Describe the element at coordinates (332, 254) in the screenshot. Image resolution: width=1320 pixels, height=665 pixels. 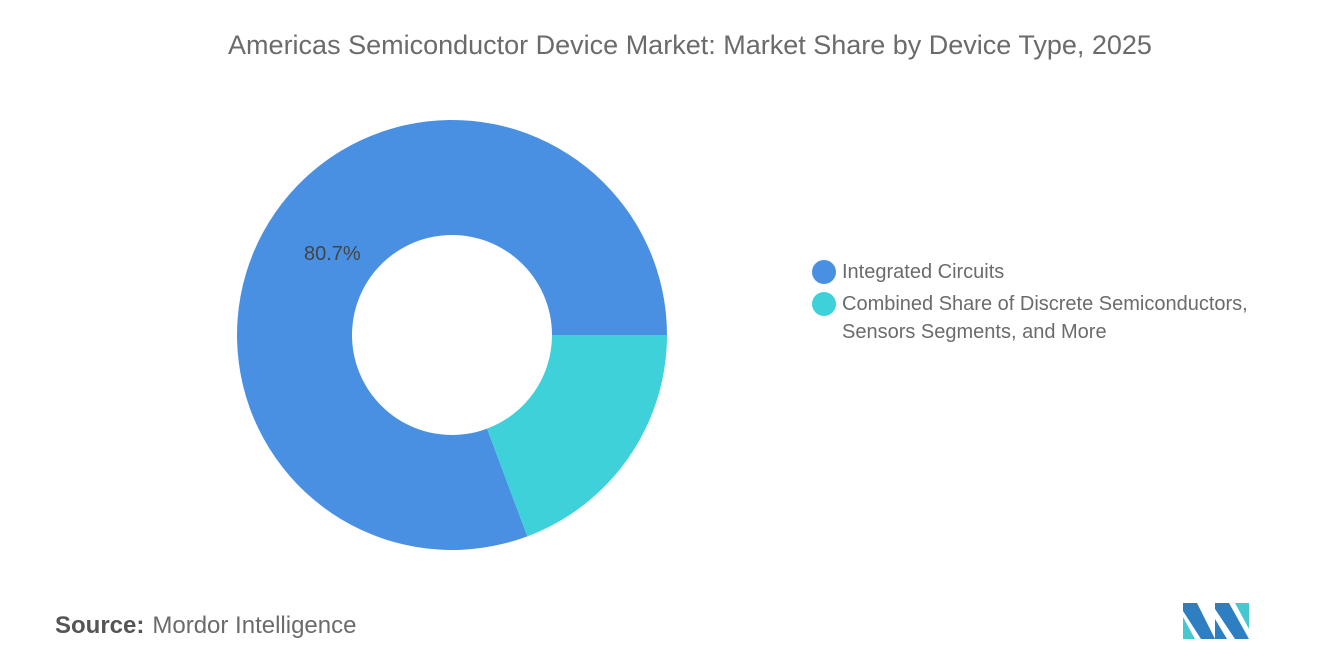
I see `data-label-integrated-circuits: 80.7%` at that location.